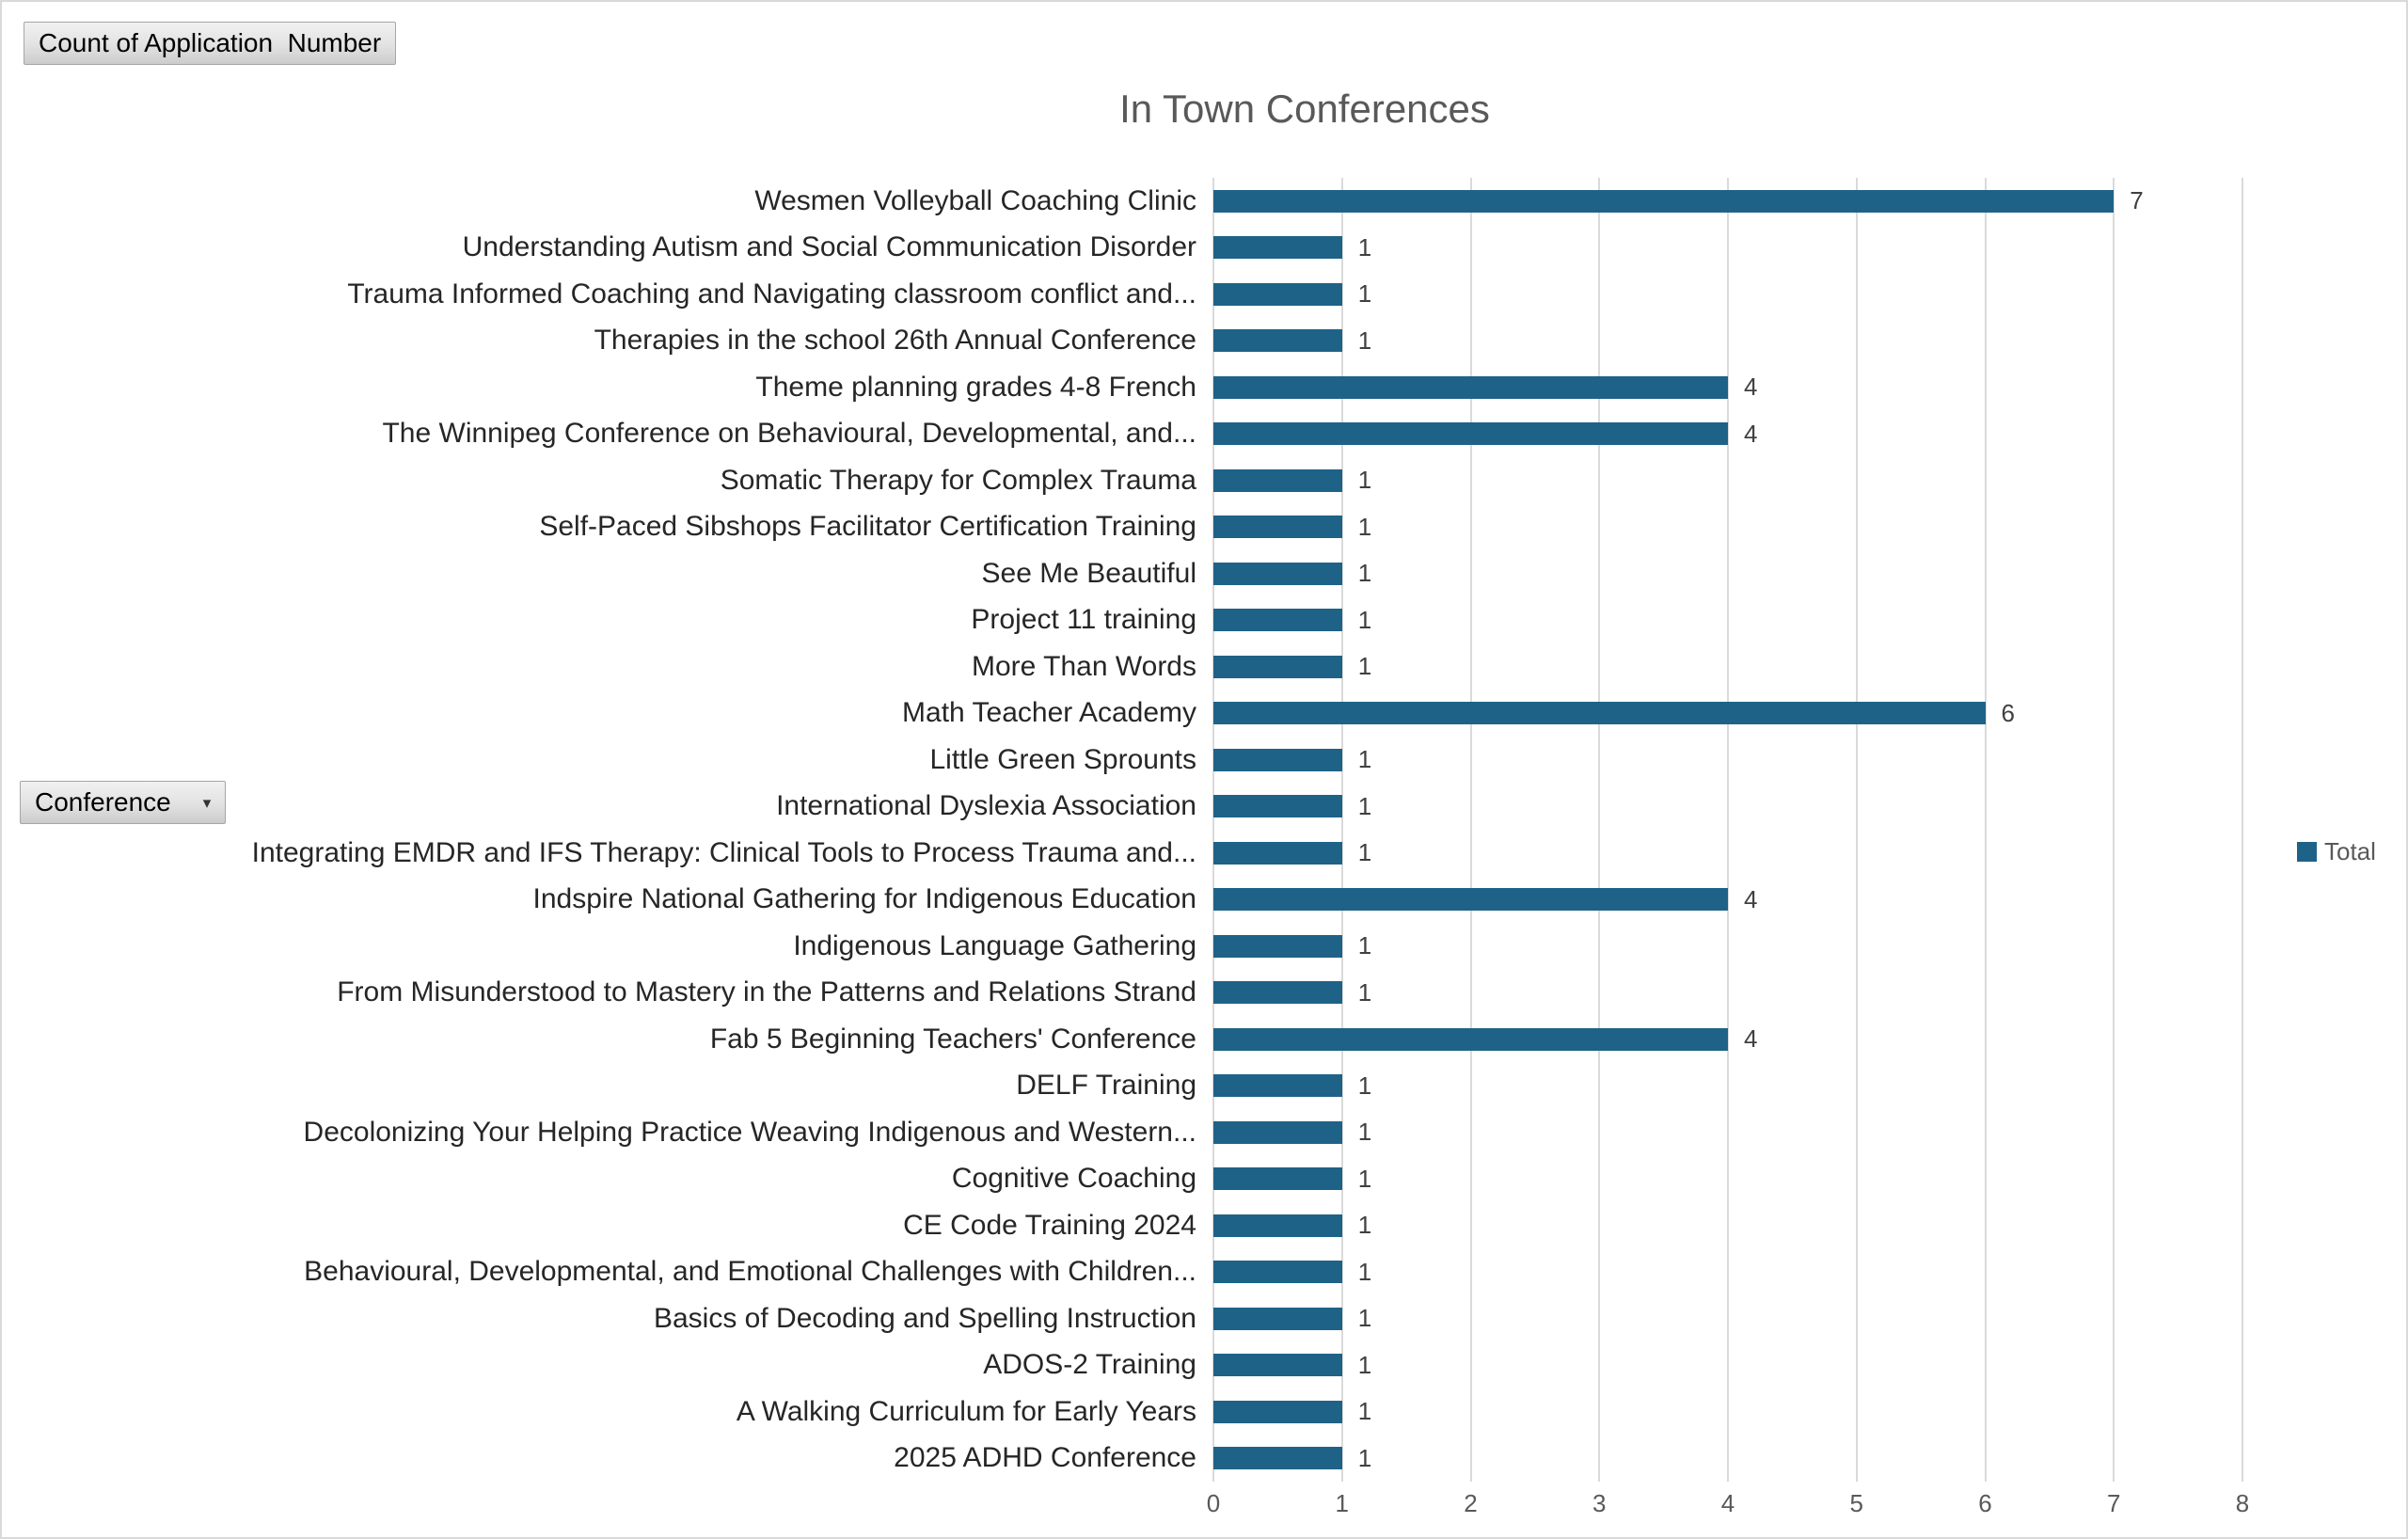 The height and width of the screenshot is (1539, 2408). I want to click on chart-row: Somatic Therapy for Complex Trauma 1, so click(1204, 480).